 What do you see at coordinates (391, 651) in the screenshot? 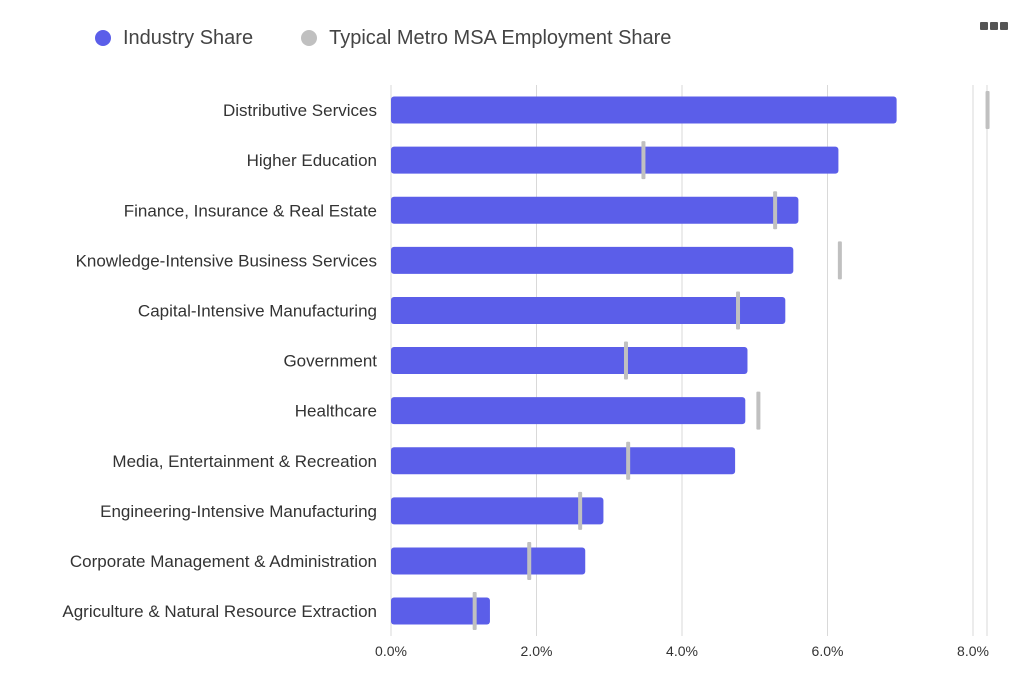
I see `x-tick-label: 0.0%` at bounding box center [391, 651].